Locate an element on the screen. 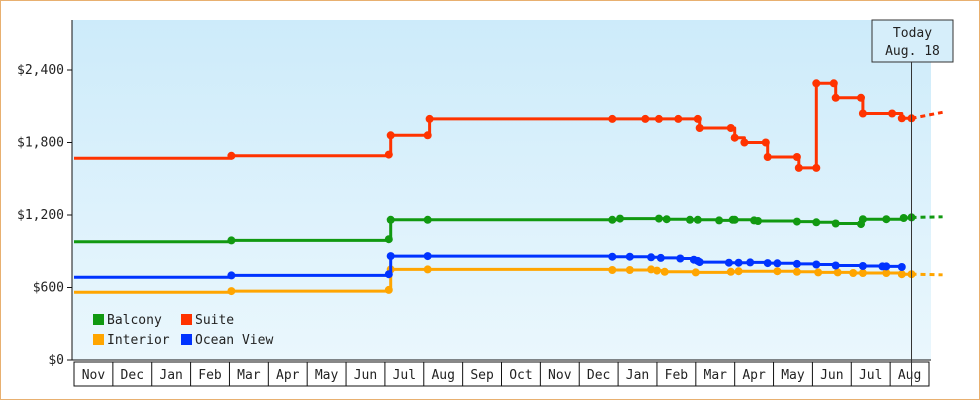 The image size is (980, 400). y-tick-label: $600 is located at coordinates (48, 288).